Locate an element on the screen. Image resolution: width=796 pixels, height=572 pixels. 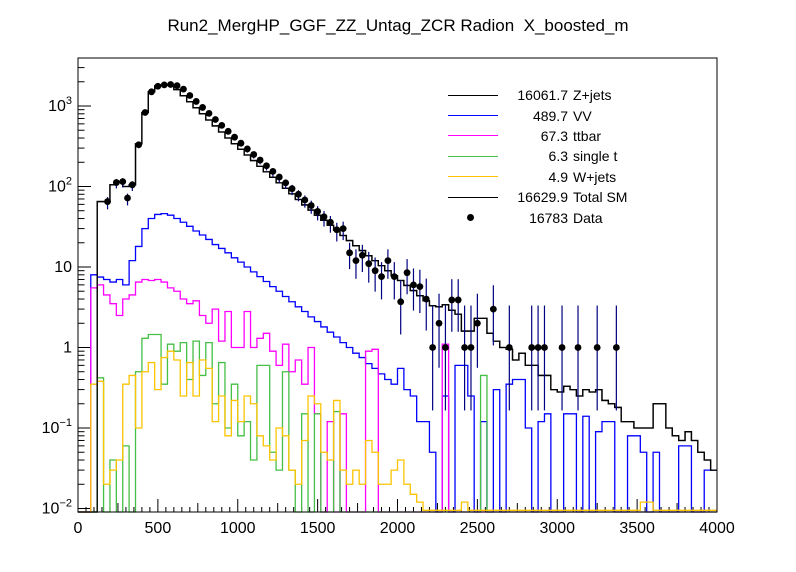
y-tick-label: 10⁻¹ is located at coordinates (57, 427).